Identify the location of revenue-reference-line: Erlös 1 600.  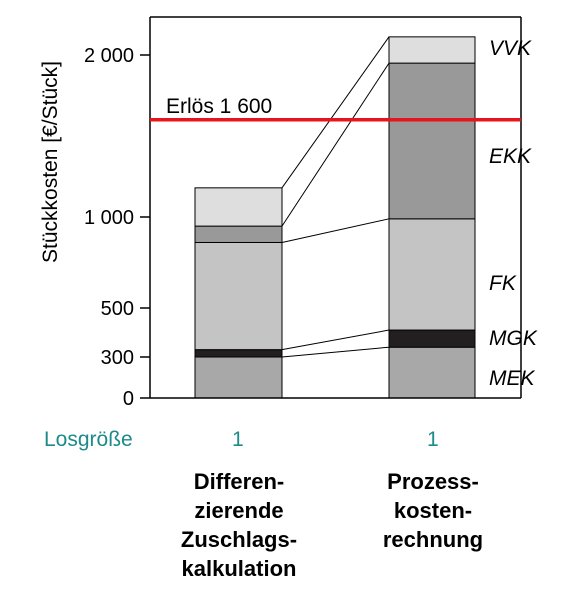
(335, 108).